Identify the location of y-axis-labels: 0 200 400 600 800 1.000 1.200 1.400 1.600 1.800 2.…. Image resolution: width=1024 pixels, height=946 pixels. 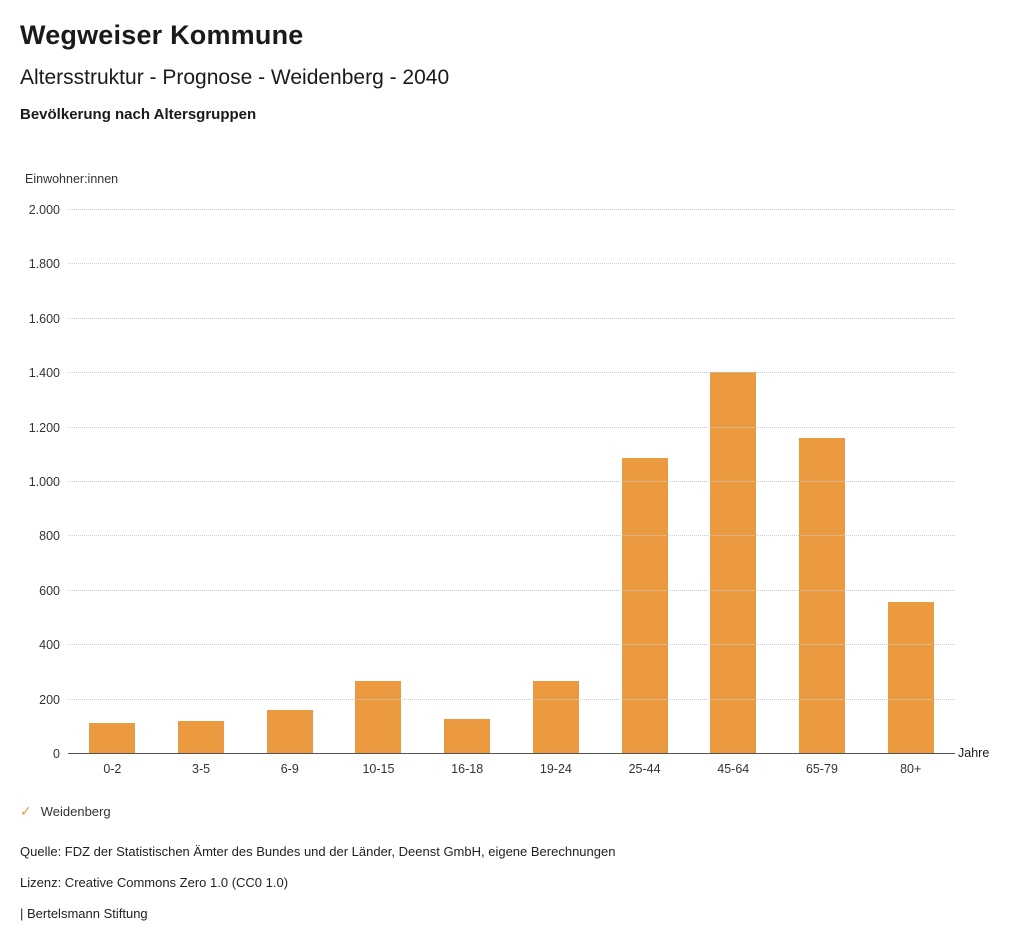
(30, 482).